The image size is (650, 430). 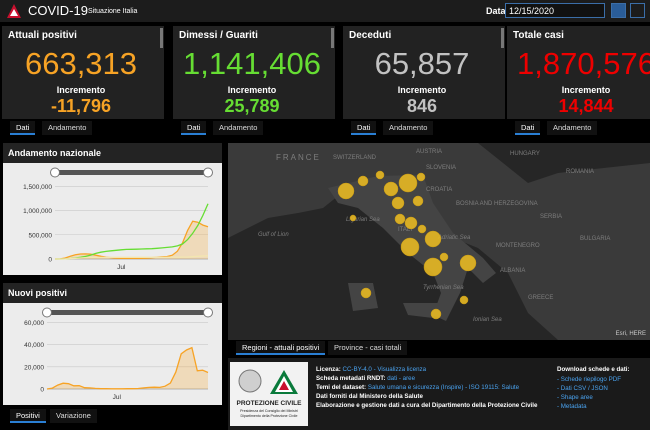 What do you see at coordinates (273, 235) in the screenshot?
I see `map-label: Gulf of Lion` at bounding box center [273, 235].